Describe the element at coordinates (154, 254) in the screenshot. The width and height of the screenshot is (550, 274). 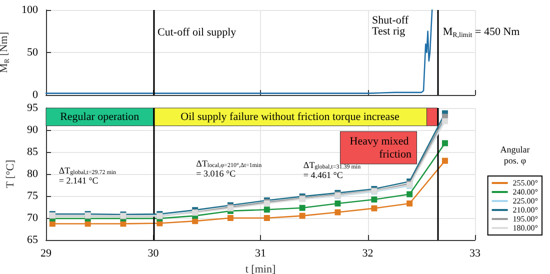
I see `x-tick-label: 30` at that location.